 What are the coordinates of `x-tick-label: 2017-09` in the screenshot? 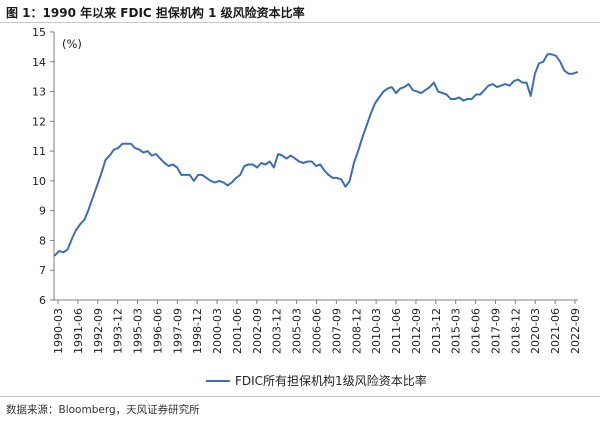 It's located at (495, 331).